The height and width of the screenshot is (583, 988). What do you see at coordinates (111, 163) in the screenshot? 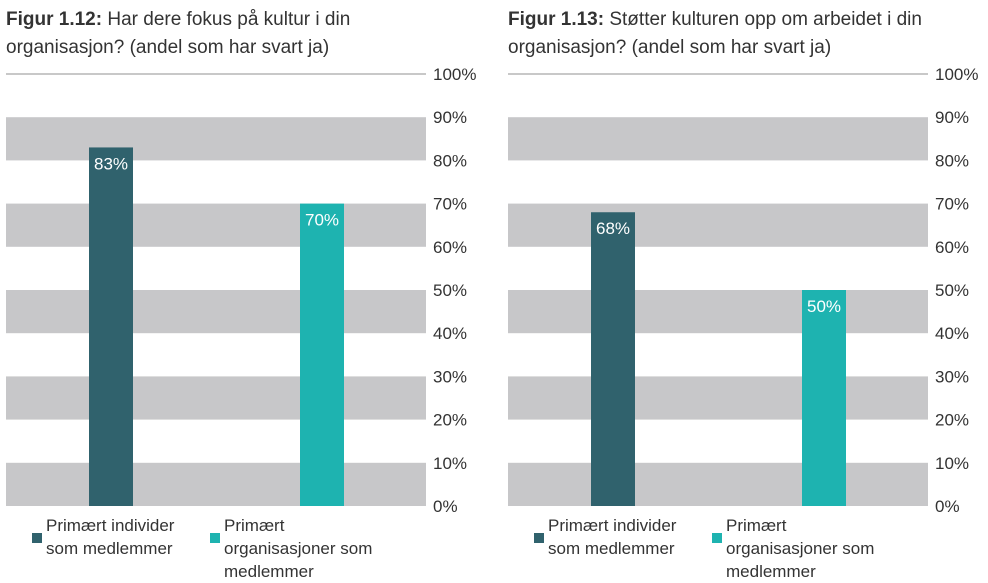
I see `data-label: 83%` at bounding box center [111, 163].